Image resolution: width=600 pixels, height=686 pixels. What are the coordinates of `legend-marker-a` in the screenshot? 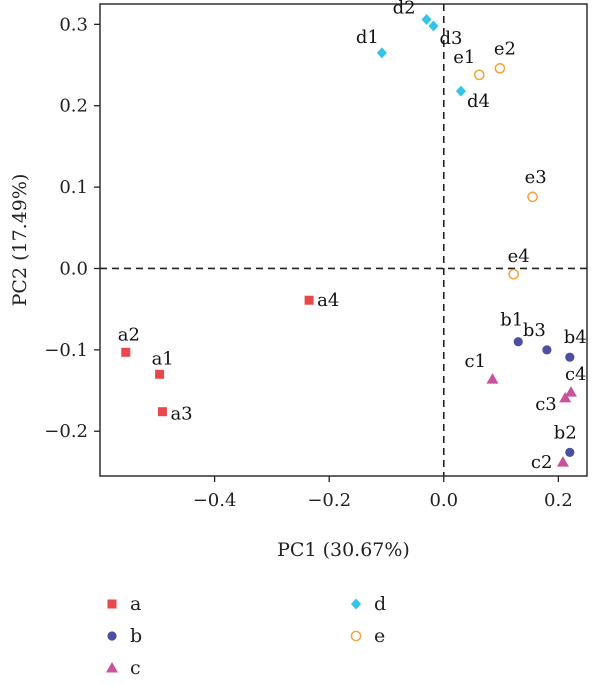 It's located at (112, 604).